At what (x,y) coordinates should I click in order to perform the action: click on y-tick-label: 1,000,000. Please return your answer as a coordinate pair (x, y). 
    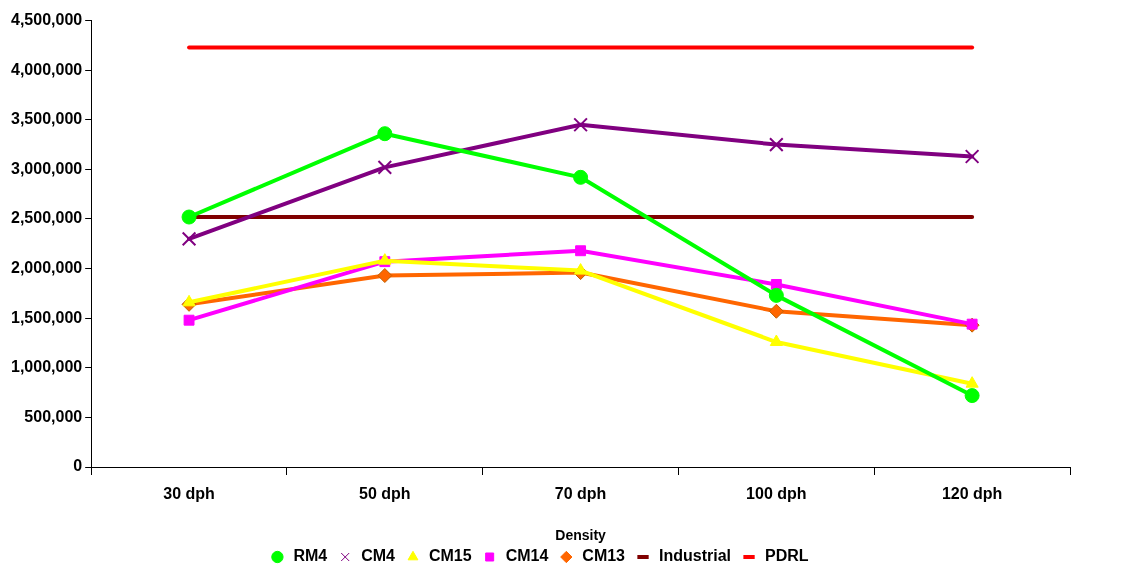
    Looking at the image, I should click on (46, 367).